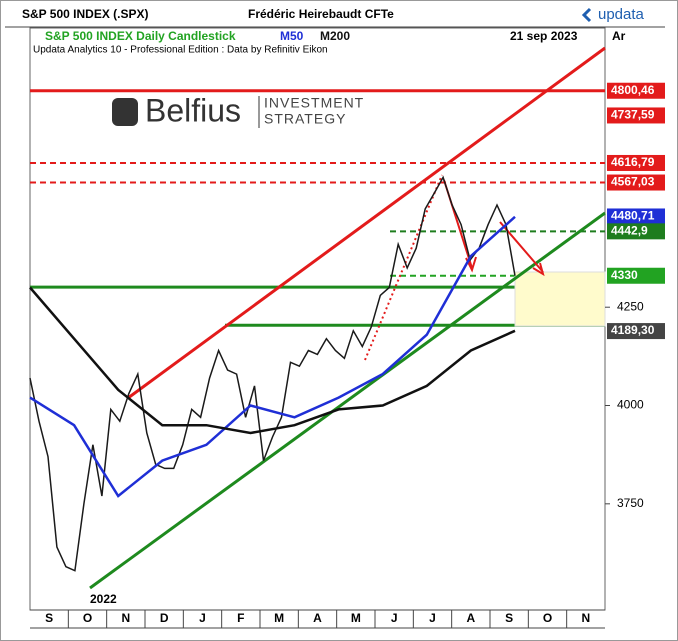 This screenshot has height=641, width=678. What do you see at coordinates (630, 306) in the screenshot?
I see `y-tick-label: 4250` at bounding box center [630, 306].